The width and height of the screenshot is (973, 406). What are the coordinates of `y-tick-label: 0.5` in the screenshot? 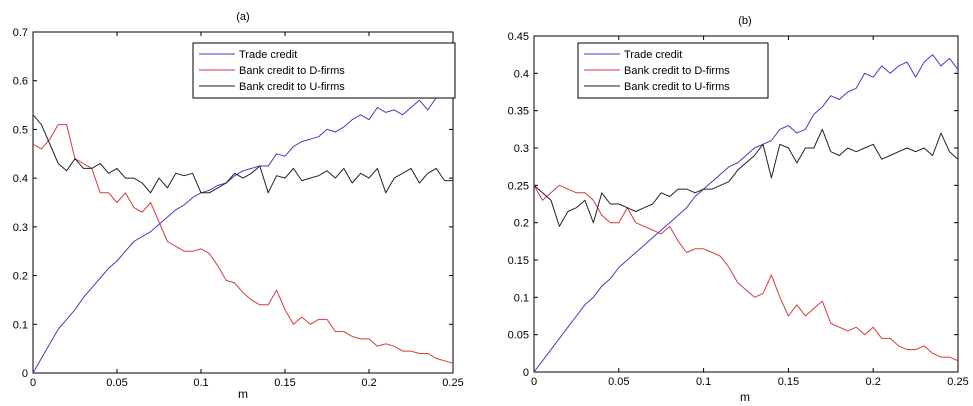 It's located at (20, 130).